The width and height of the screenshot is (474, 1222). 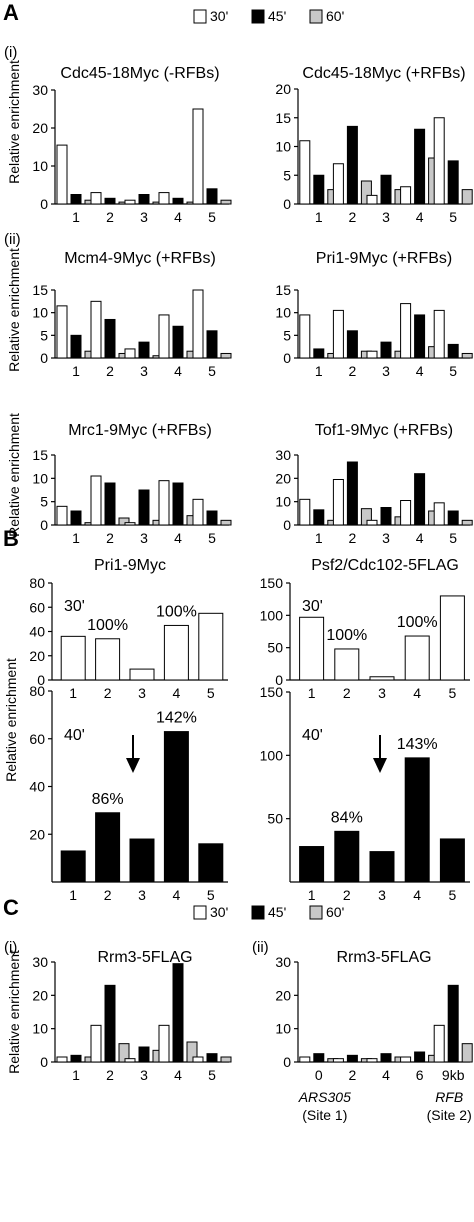 What do you see at coordinates (176, 718) in the screenshot?
I see `percent-label: 142%` at bounding box center [176, 718].